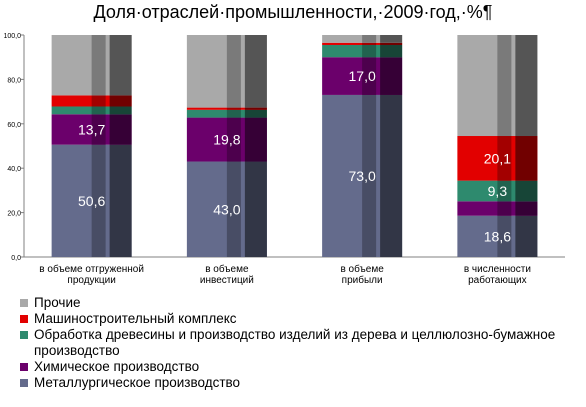  What do you see at coordinates (498, 191) in the screenshot?
I see `data-label: 9,3` at bounding box center [498, 191].